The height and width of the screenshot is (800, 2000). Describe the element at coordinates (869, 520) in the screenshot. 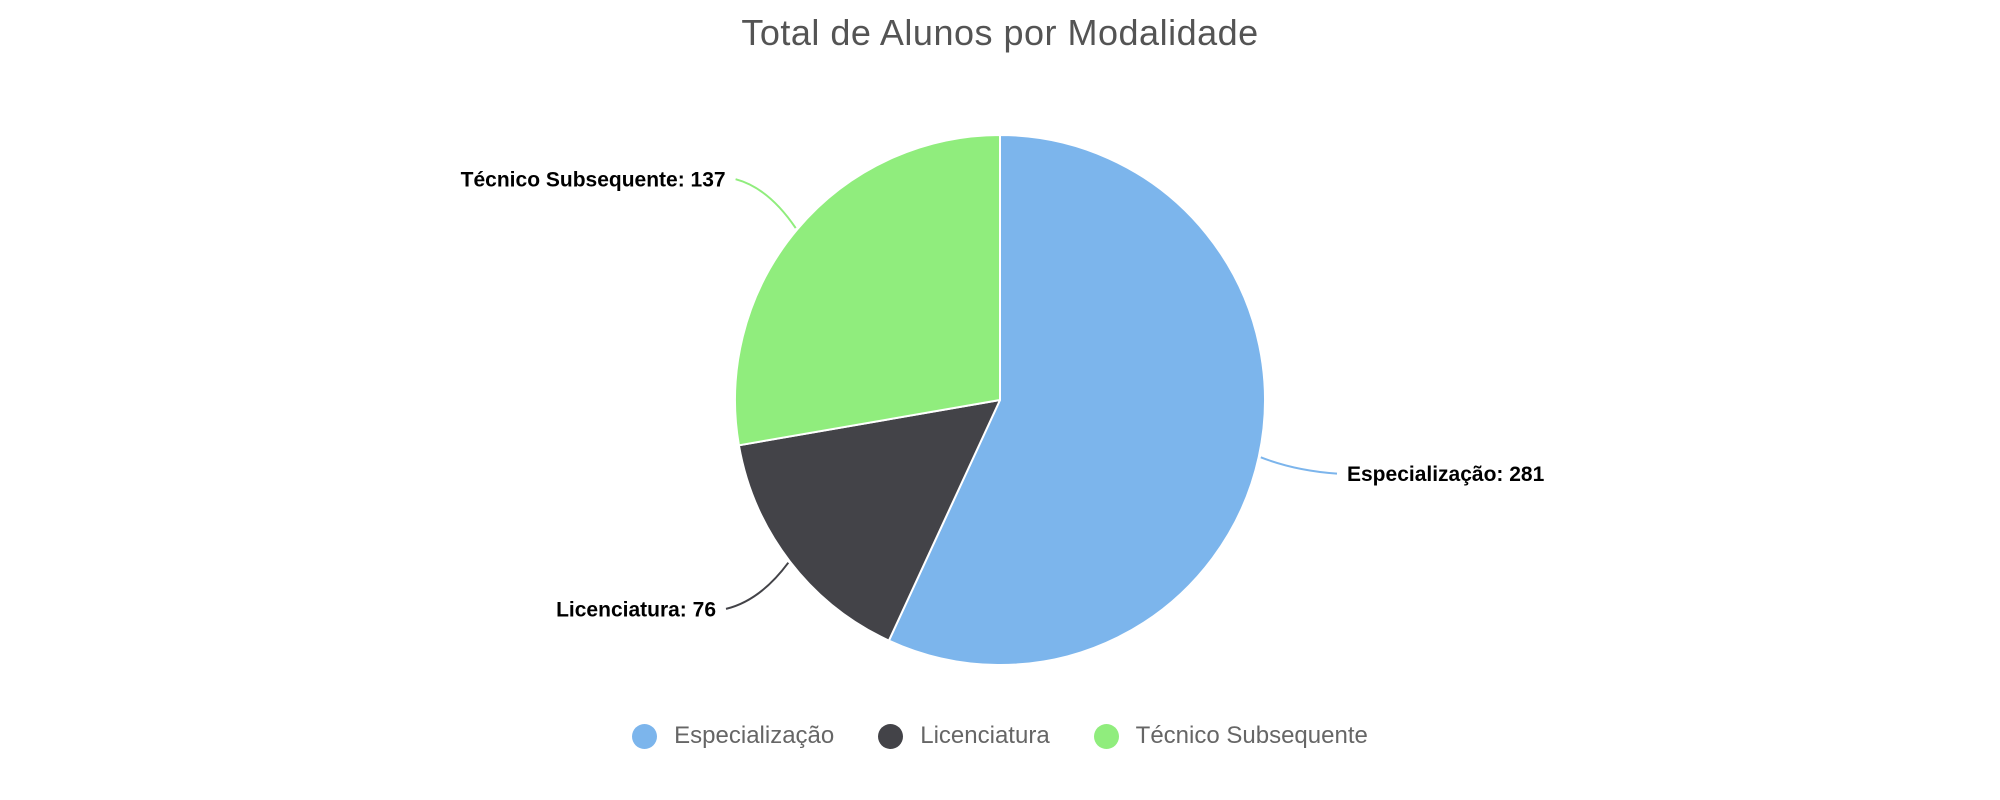

I see `pie-slice-licenciatura` at that location.